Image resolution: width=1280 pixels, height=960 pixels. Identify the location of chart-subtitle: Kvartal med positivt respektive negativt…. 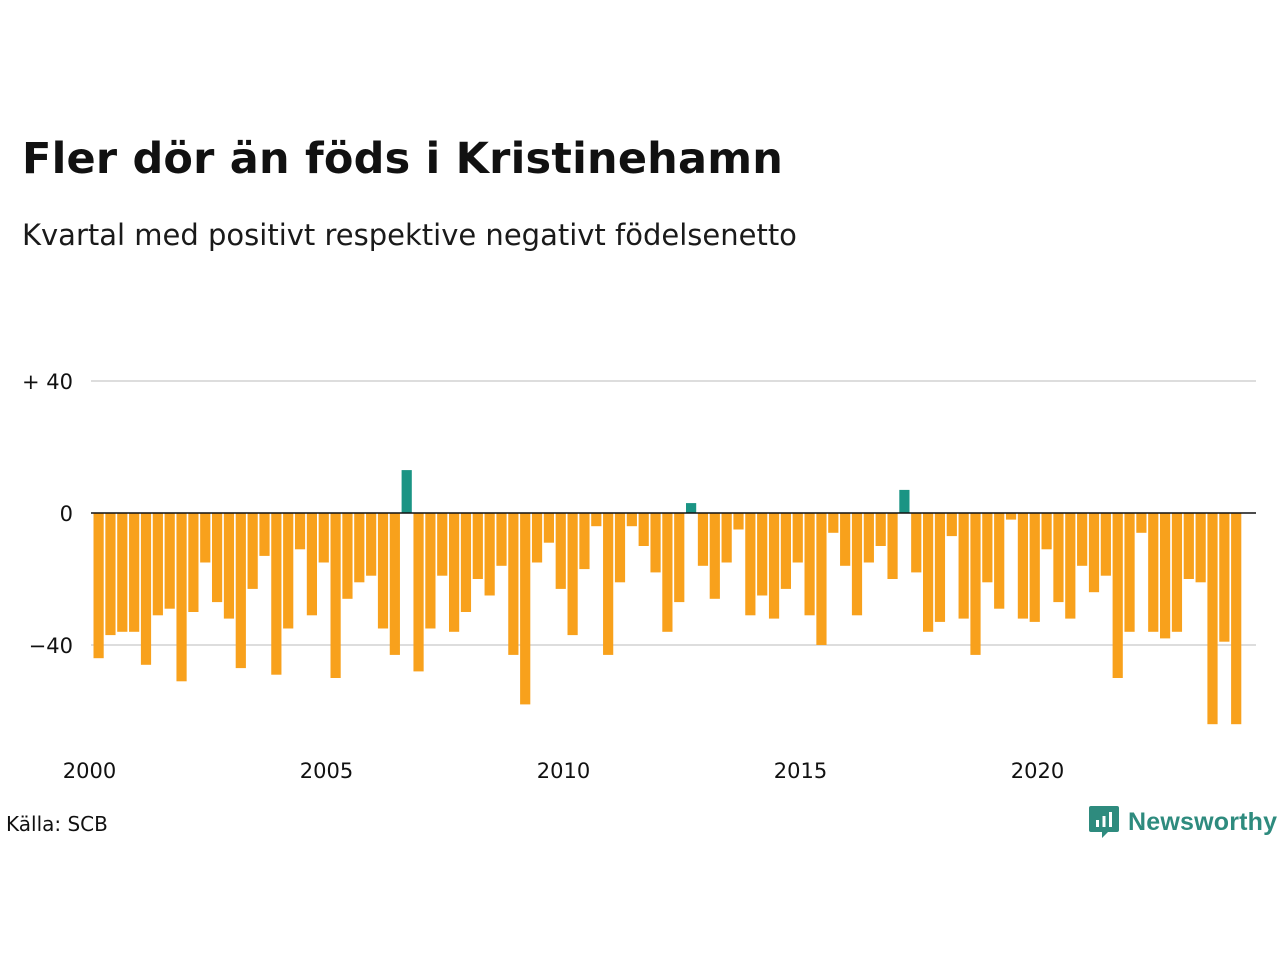
(409, 235).